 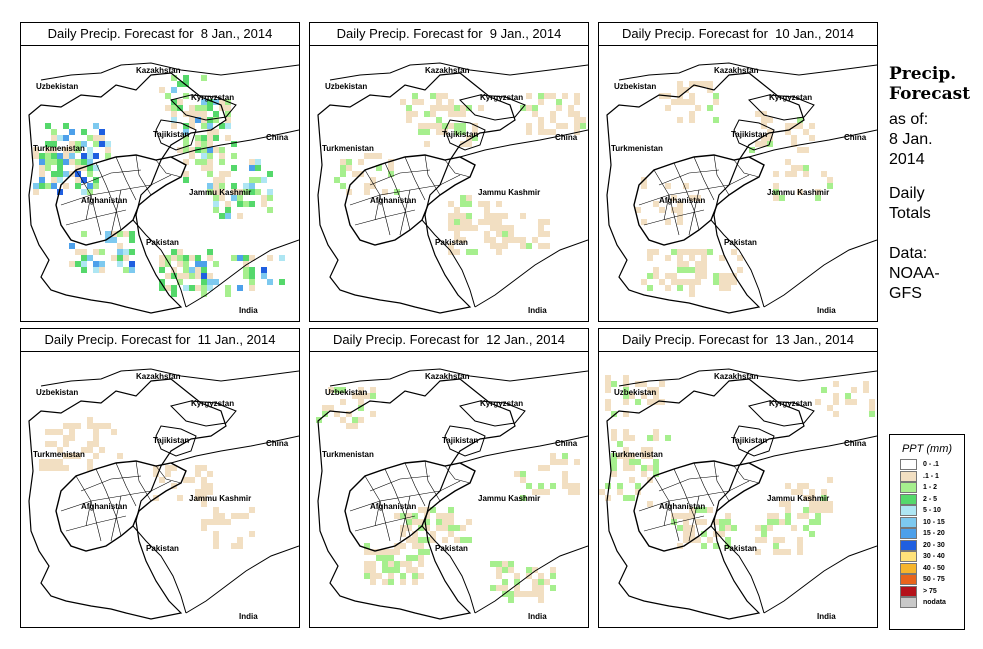 What do you see at coordinates (523, 143) in the screenshot?
I see `china-border` at bounding box center [523, 143].